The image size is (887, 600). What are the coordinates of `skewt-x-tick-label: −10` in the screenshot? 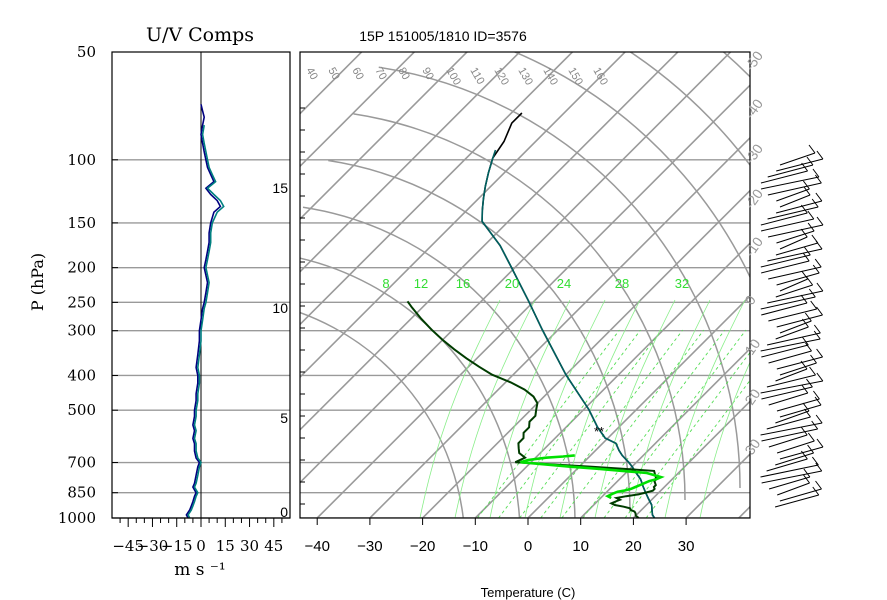 It's located at (475, 546).